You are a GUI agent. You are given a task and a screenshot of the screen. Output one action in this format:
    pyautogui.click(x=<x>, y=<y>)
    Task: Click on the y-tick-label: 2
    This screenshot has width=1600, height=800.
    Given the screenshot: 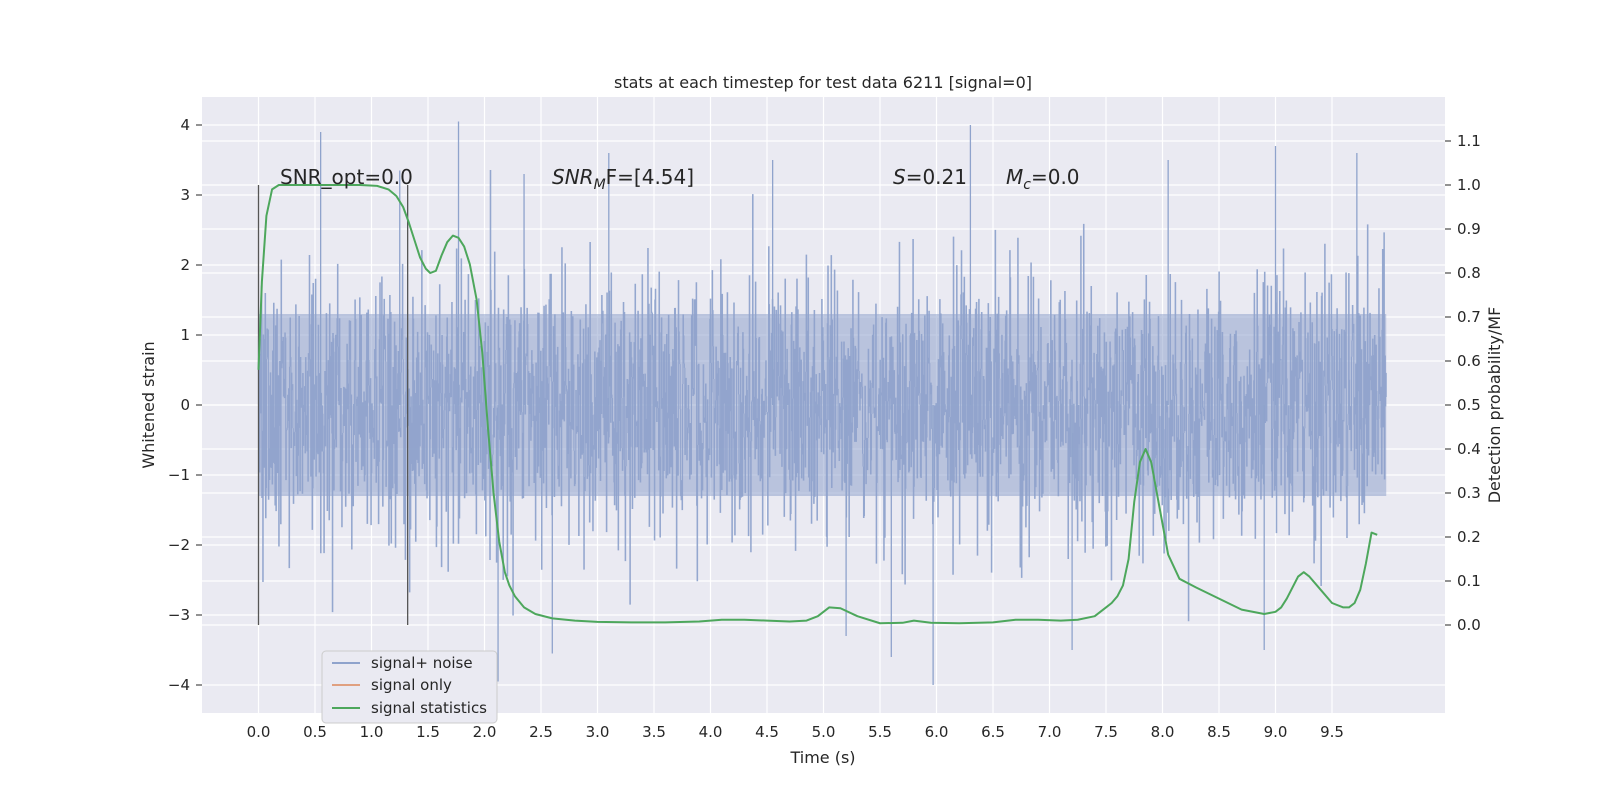 What is the action you would take?
    pyautogui.click(x=185, y=265)
    